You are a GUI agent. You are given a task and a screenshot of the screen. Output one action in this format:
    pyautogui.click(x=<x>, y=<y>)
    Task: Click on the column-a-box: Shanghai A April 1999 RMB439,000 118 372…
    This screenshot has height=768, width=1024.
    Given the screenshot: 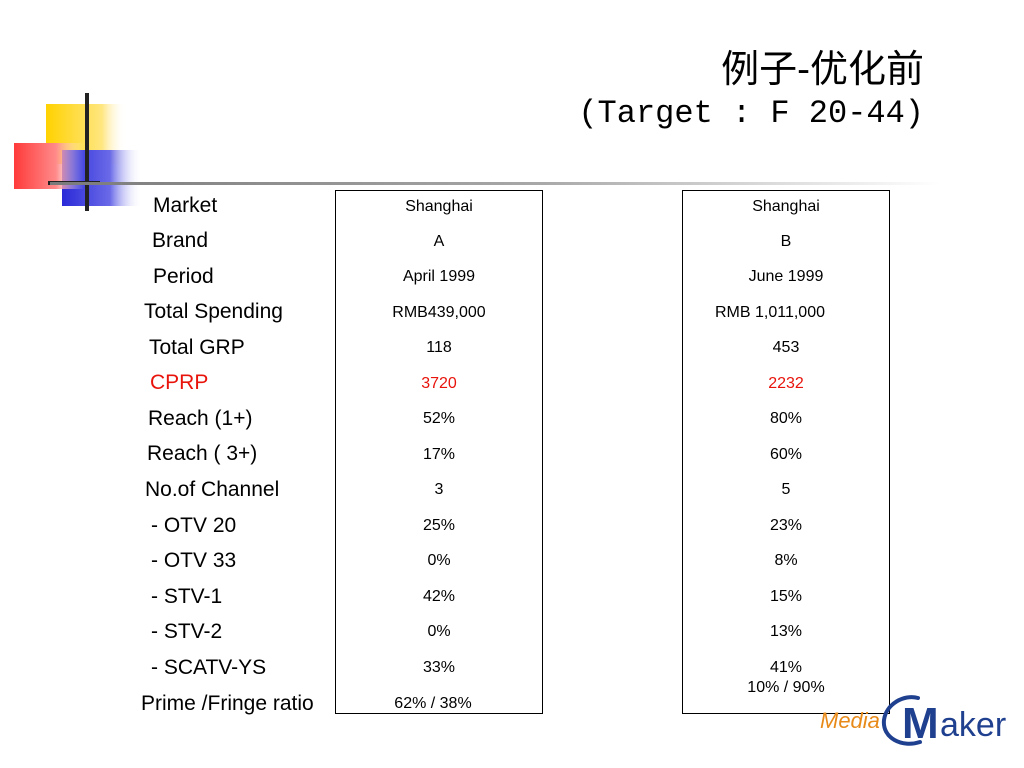 What is the action you would take?
    pyautogui.click(x=439, y=452)
    